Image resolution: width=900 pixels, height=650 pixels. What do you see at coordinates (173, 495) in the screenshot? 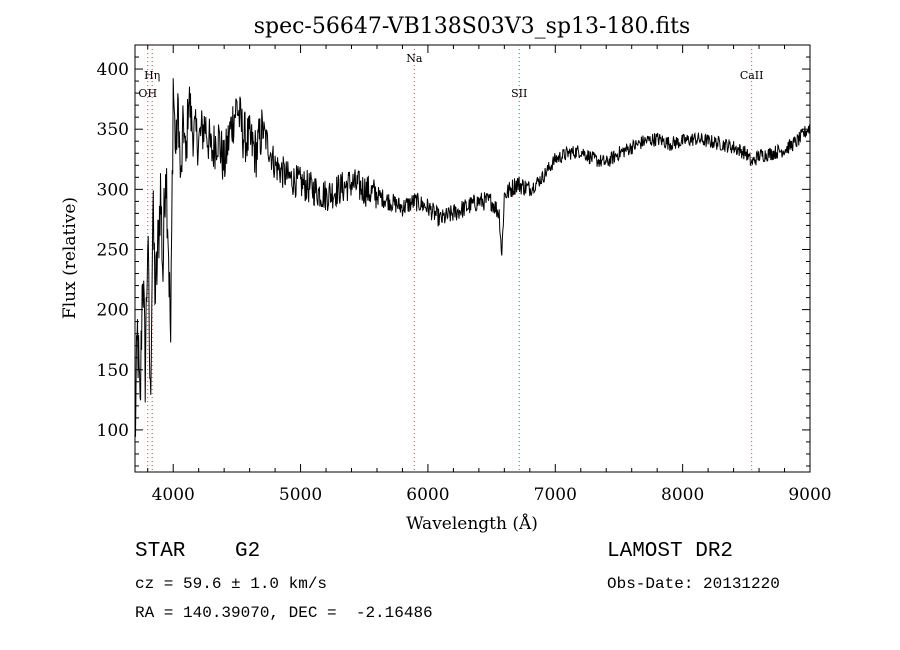
I see `x-tick-label: 4000` at bounding box center [173, 495].